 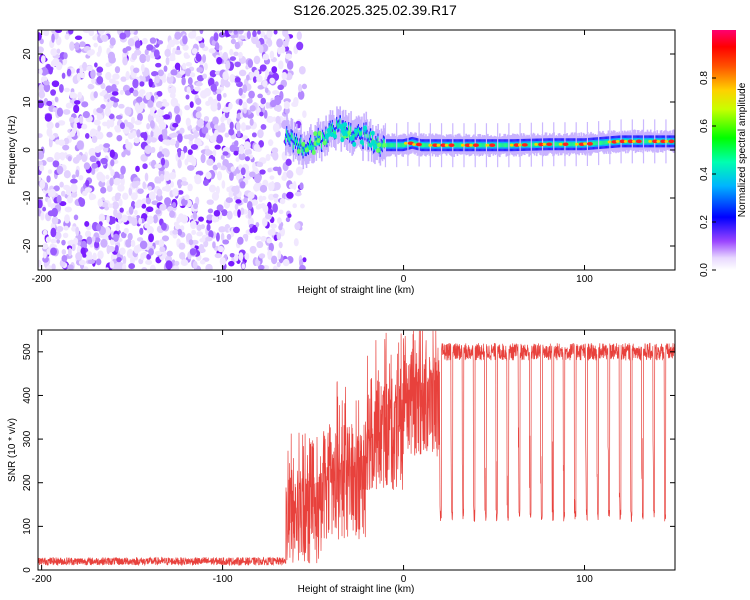 What do you see at coordinates (223, 279) in the screenshot?
I see `x-tick-label: -100` at bounding box center [223, 279].